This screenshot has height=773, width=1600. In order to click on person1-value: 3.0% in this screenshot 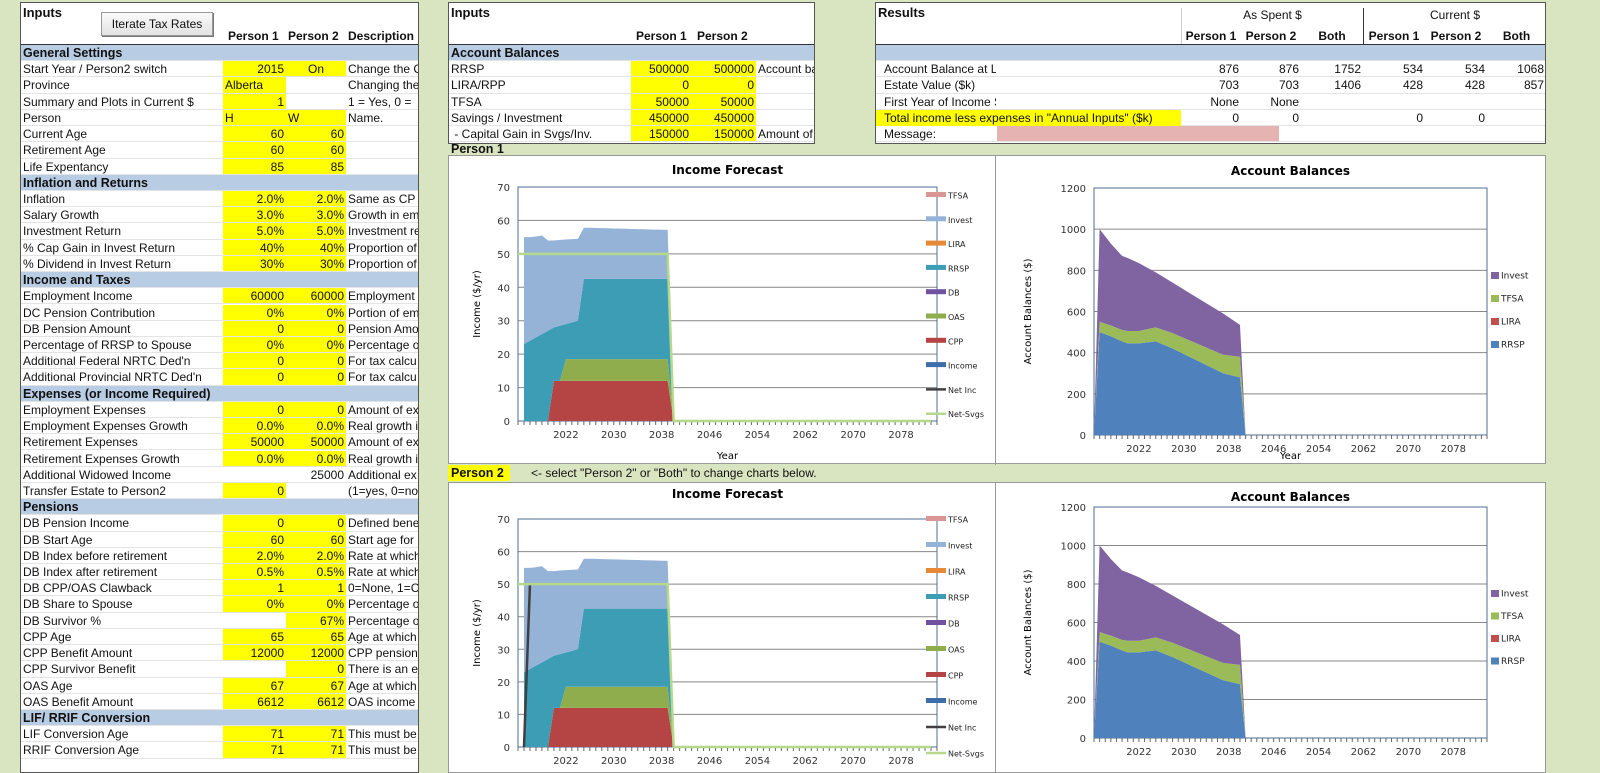, I will do `click(254, 215)`.